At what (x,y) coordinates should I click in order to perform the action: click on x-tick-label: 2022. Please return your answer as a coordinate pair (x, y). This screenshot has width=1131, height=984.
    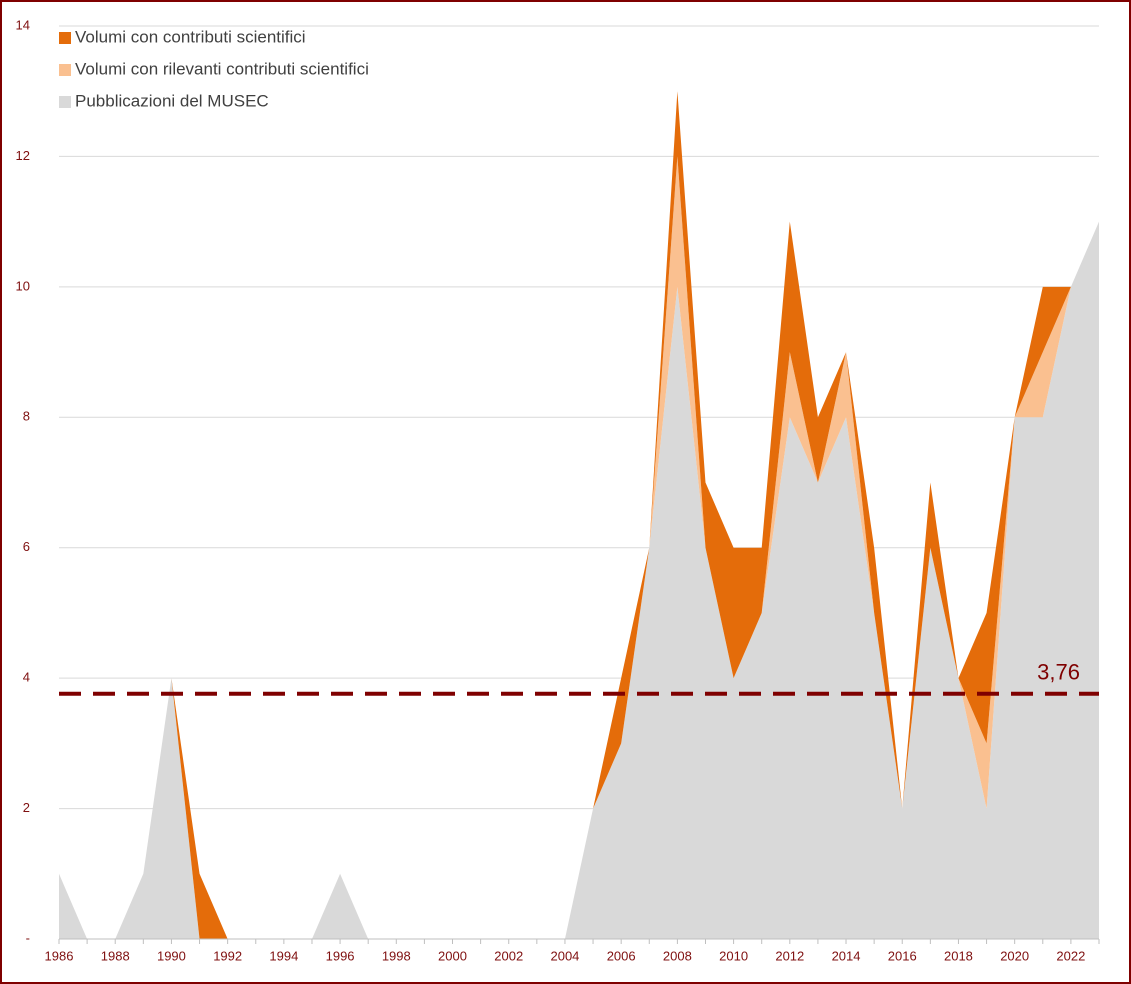
    Looking at the image, I should click on (1070, 955).